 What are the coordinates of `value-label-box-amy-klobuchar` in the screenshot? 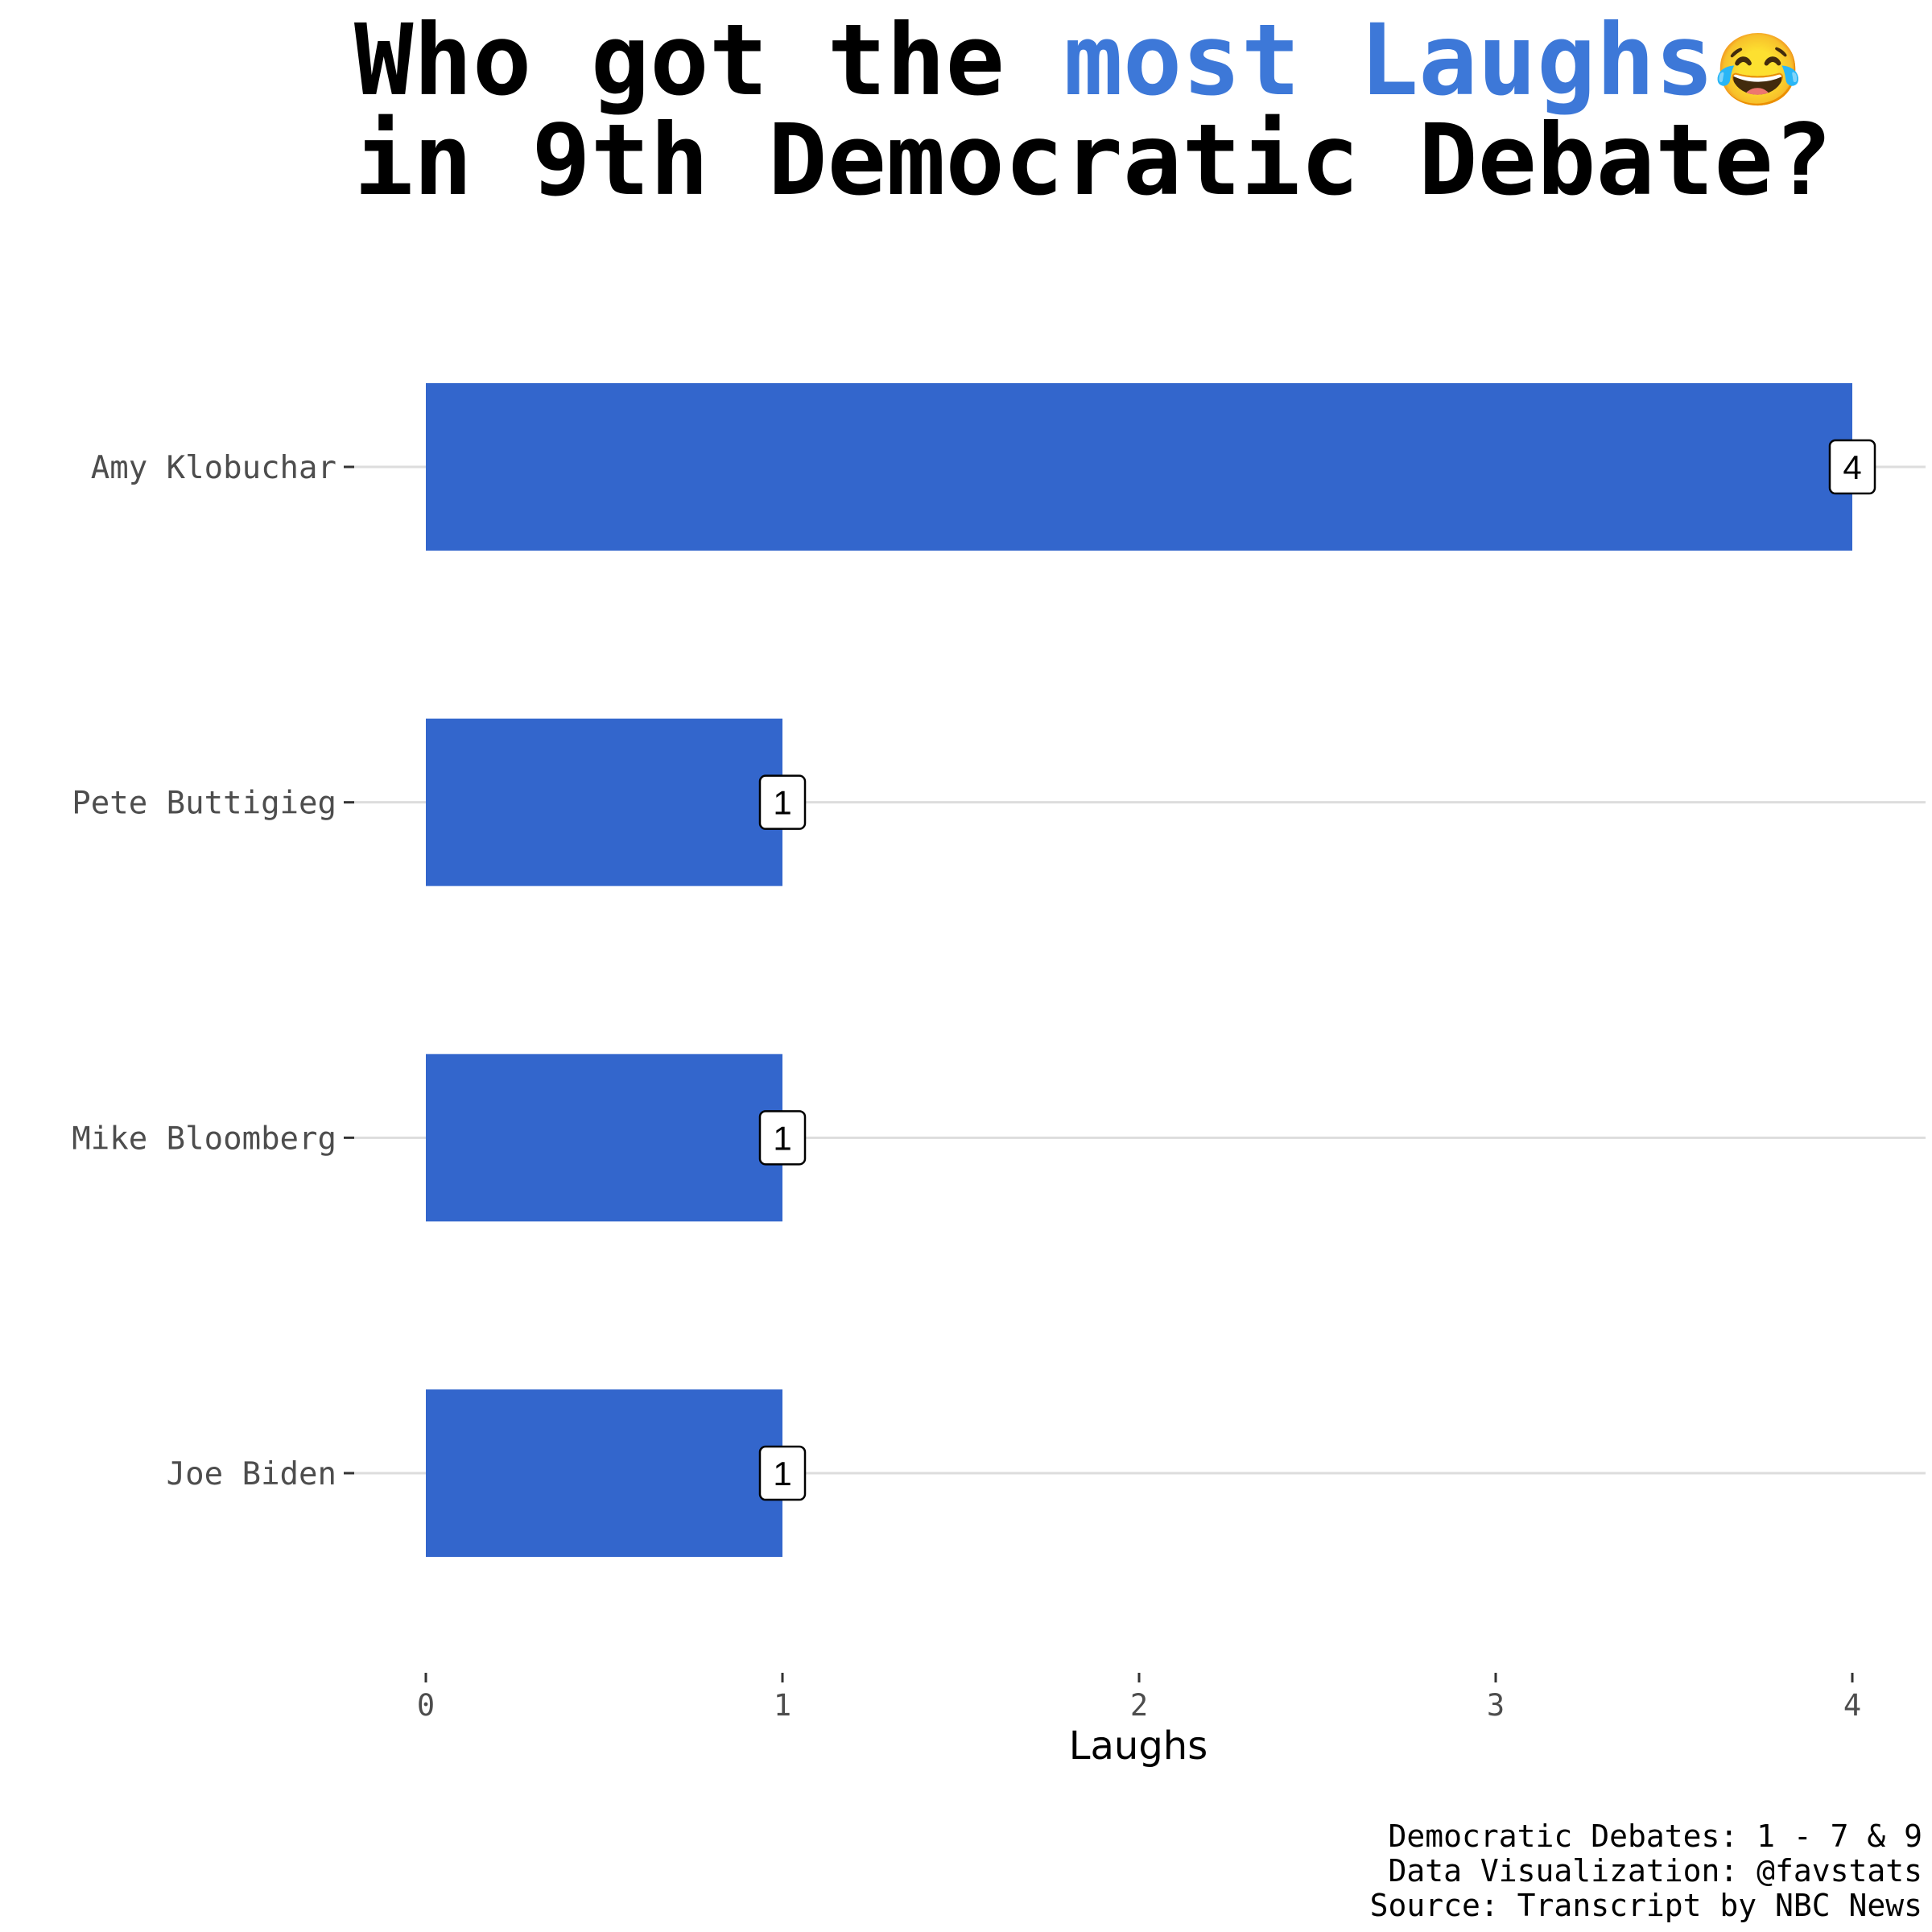 It's located at (1852, 467).